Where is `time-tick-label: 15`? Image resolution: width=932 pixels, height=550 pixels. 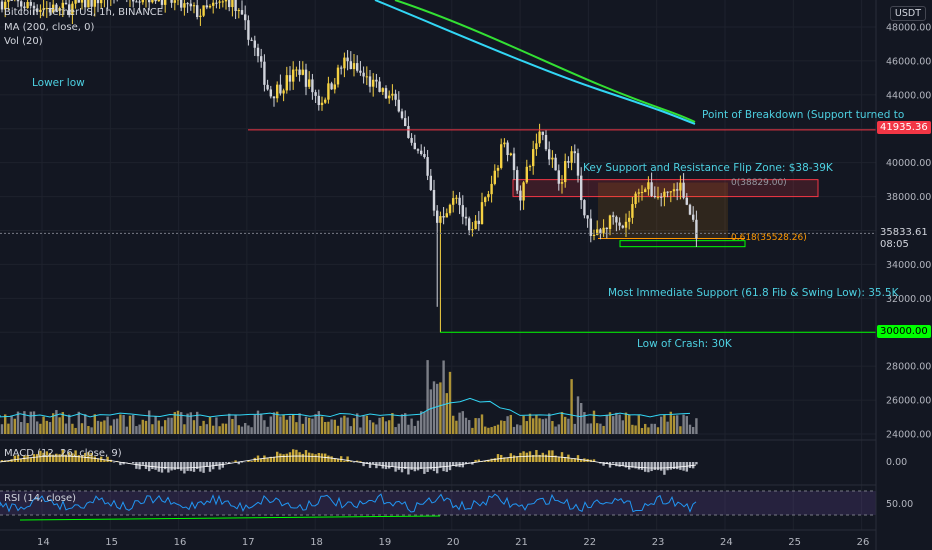
time-tick-label: 15 is located at coordinates (111, 542).